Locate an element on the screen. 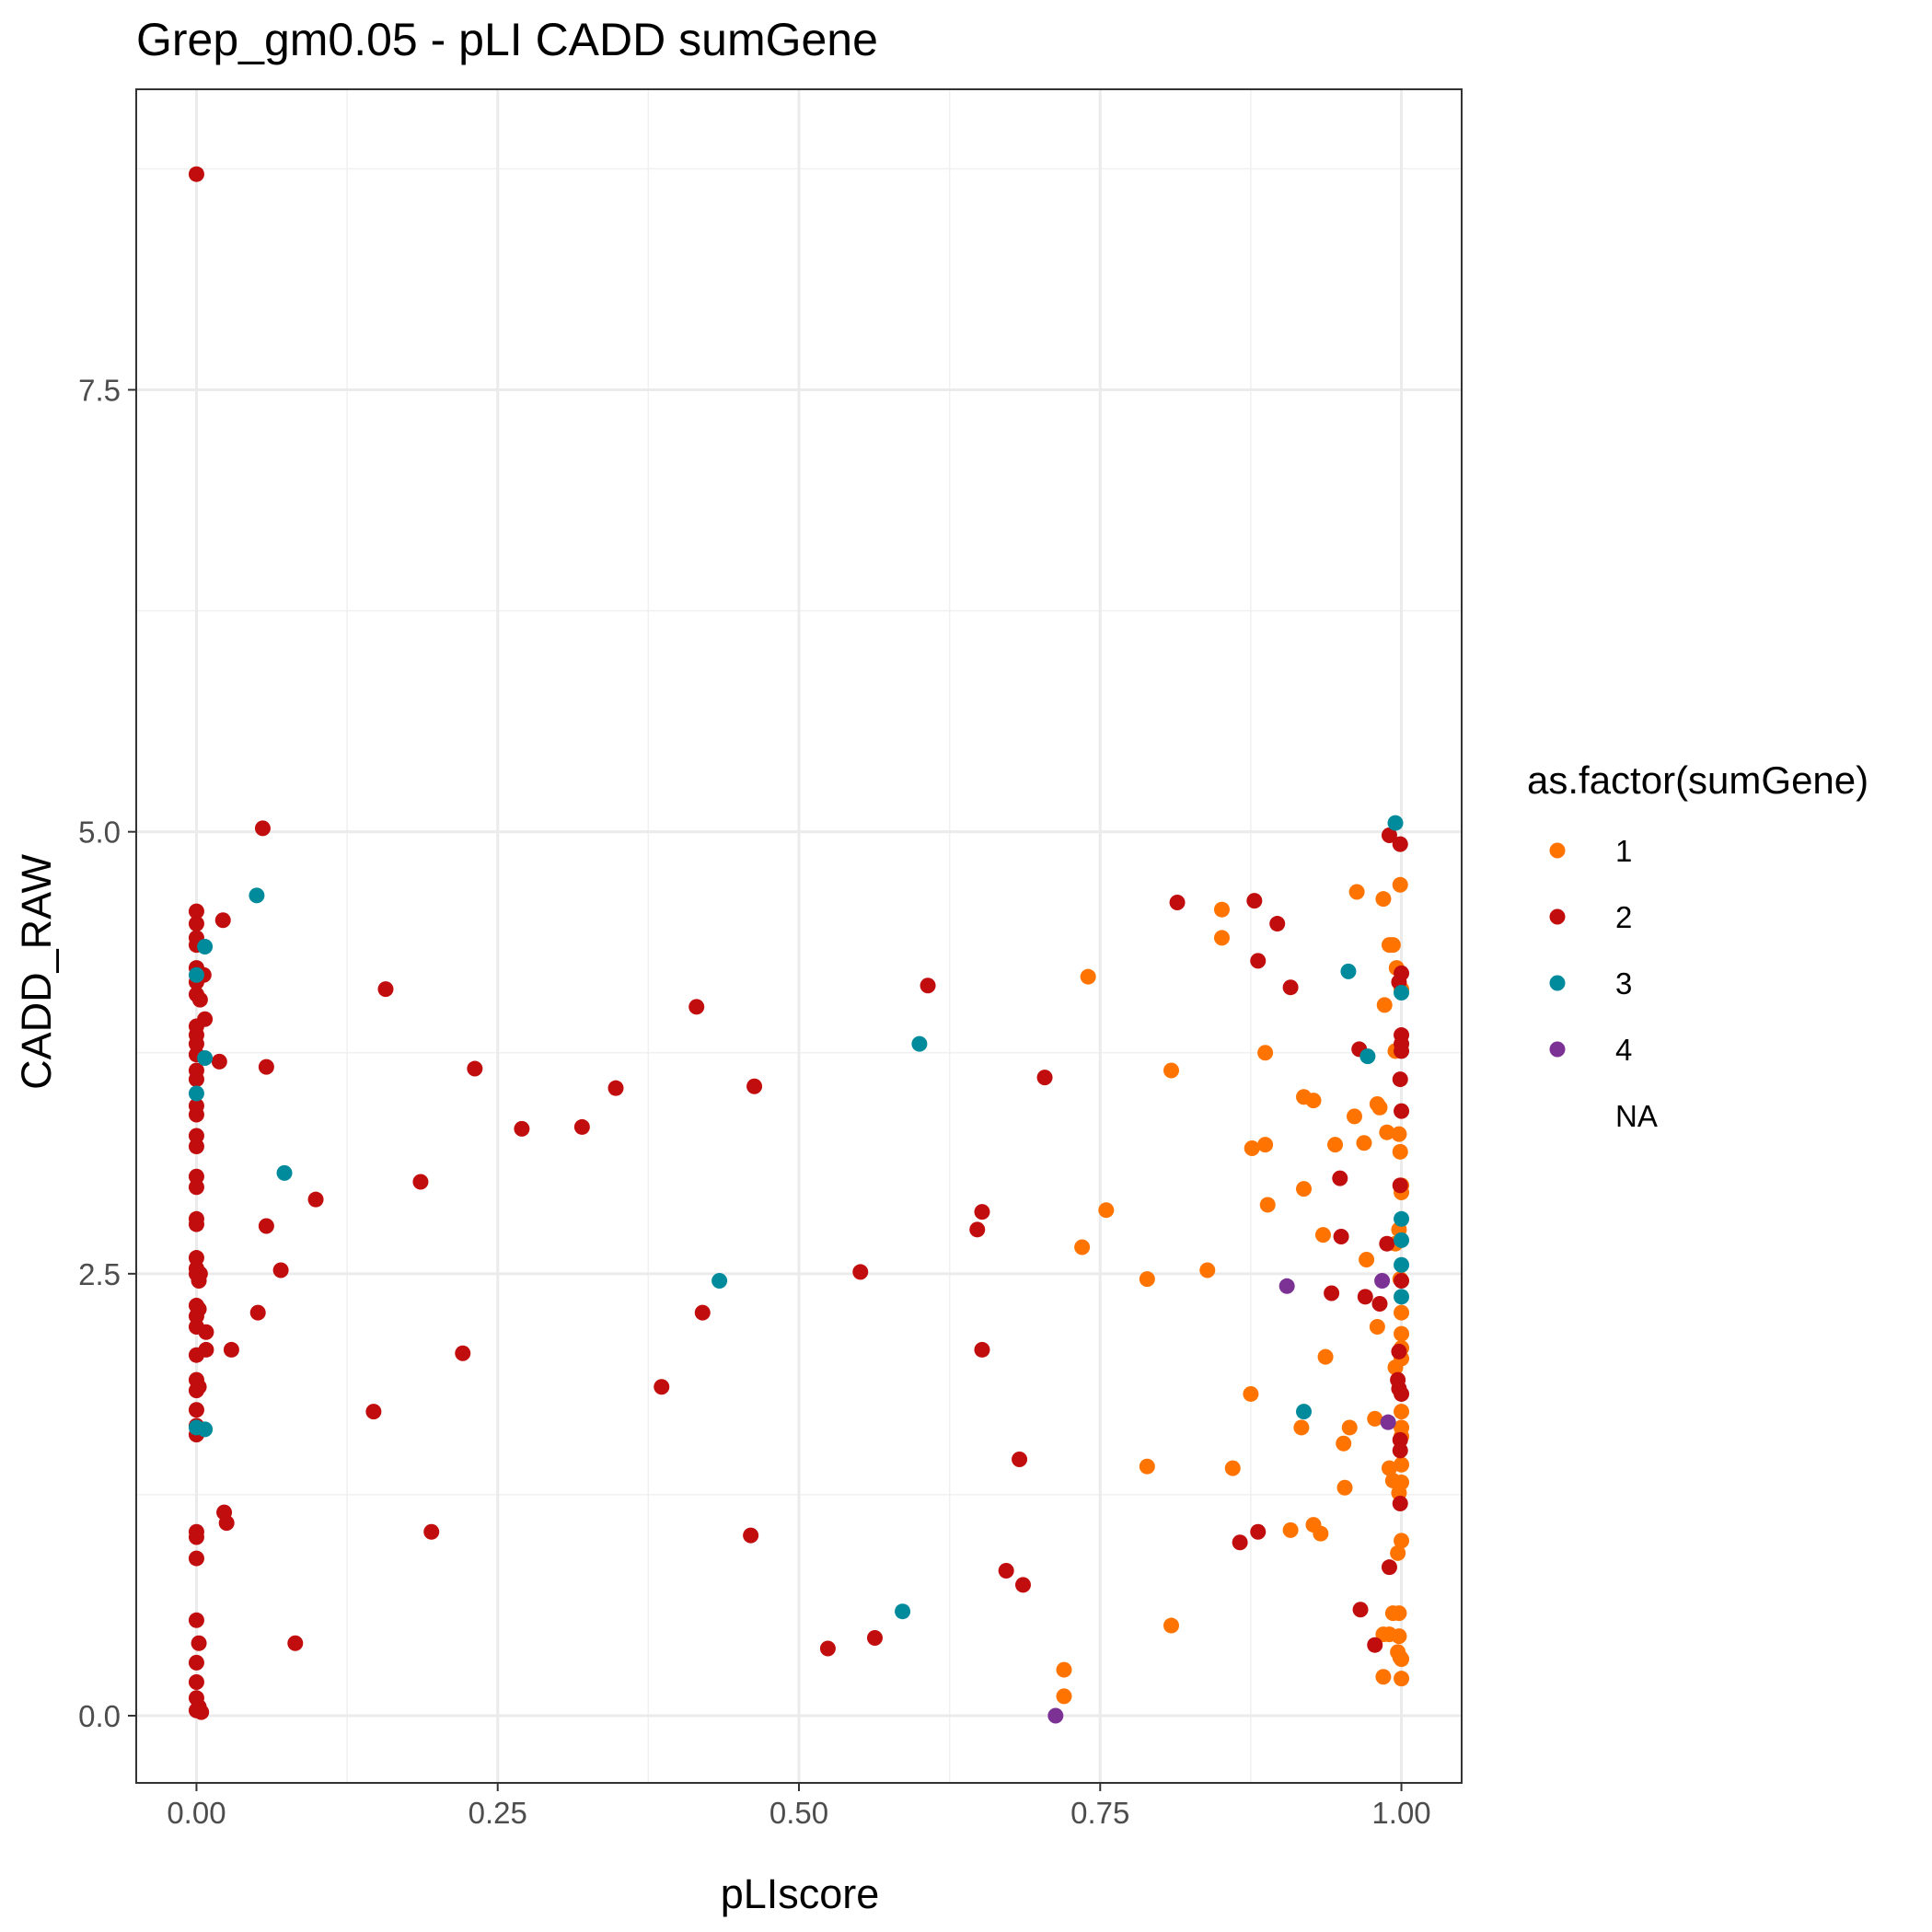 The image size is (1932, 1932). x-tick-label: 0.25 is located at coordinates (498, 1813).